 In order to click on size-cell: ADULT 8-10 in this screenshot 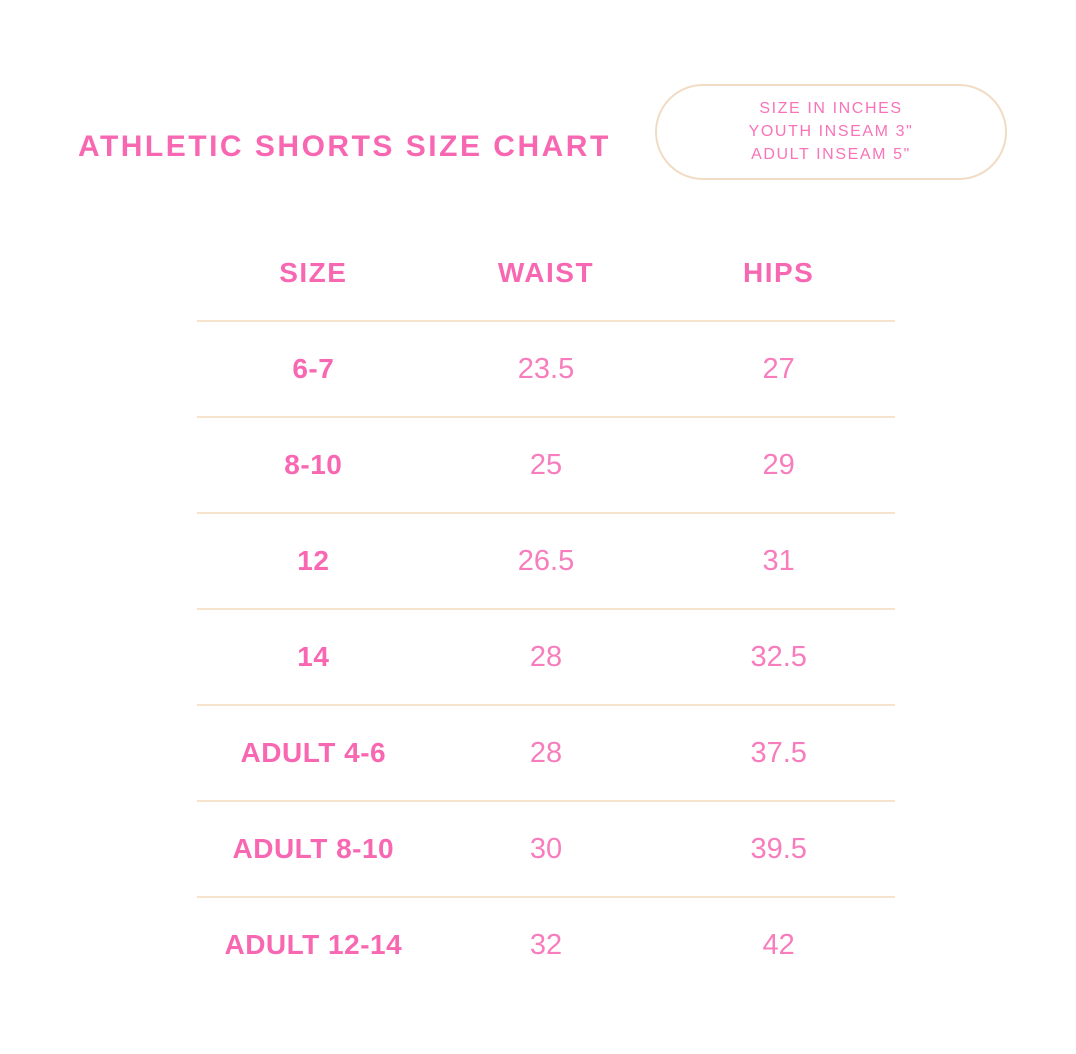, I will do `click(313, 848)`.